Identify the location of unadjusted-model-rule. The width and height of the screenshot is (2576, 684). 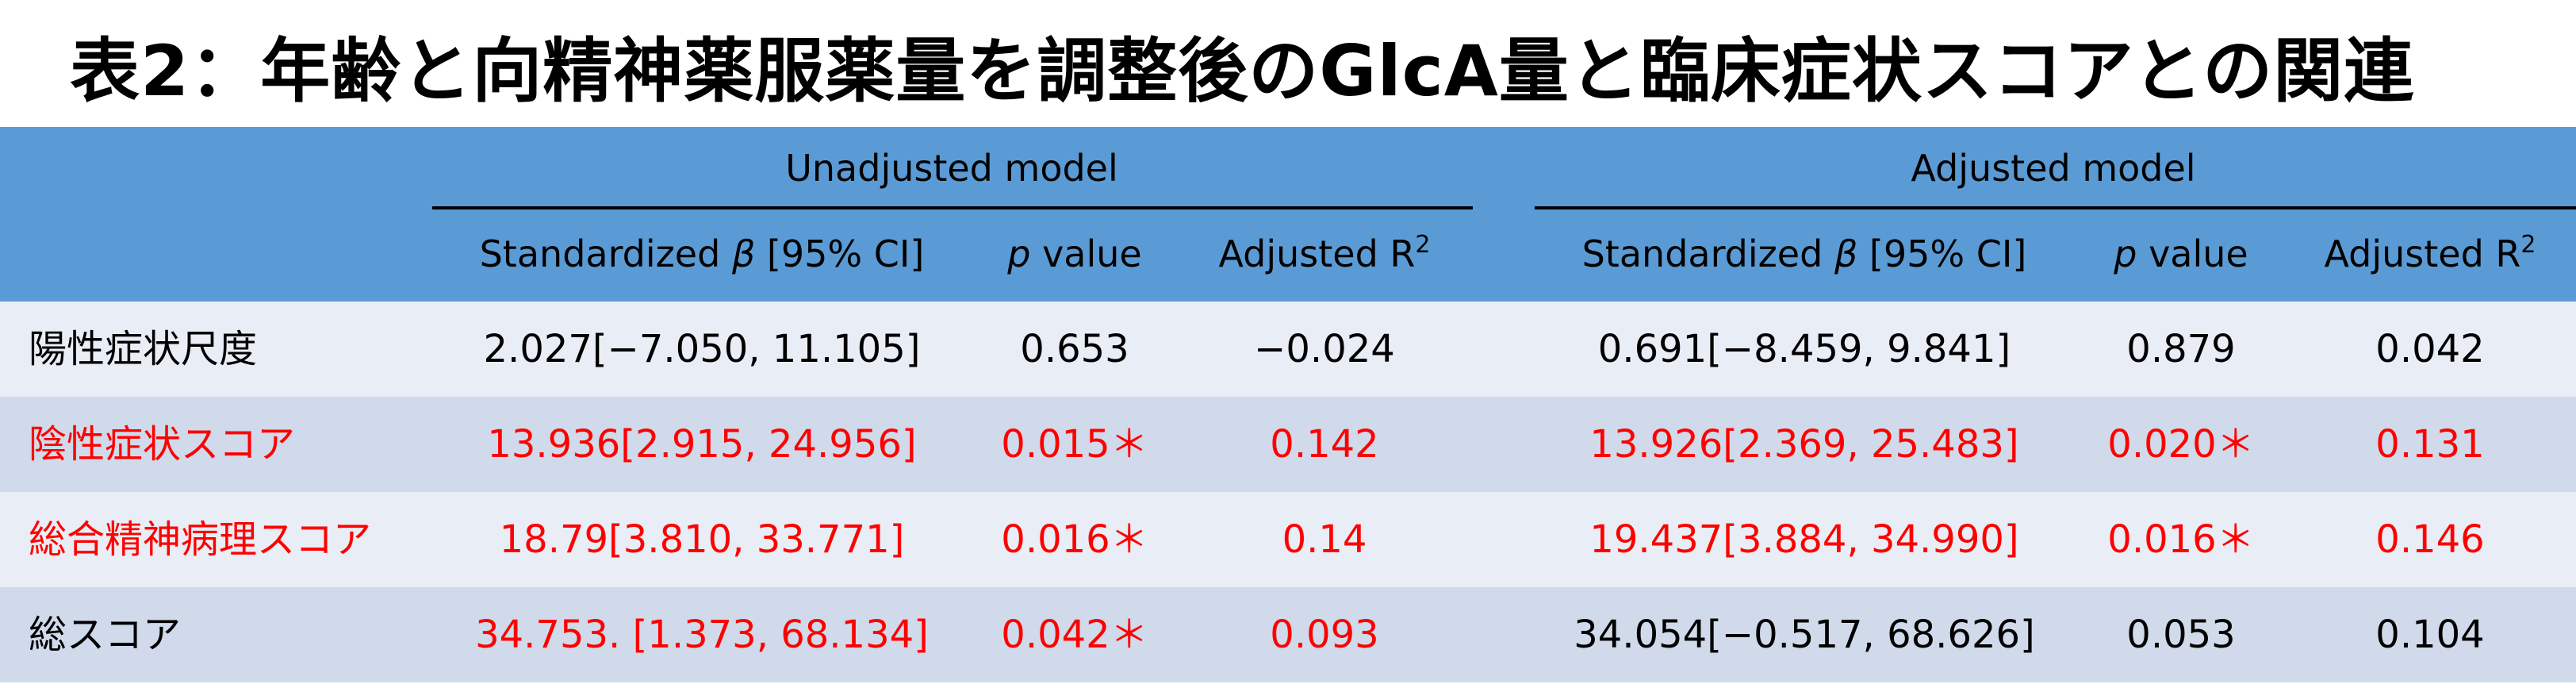
(953, 208).